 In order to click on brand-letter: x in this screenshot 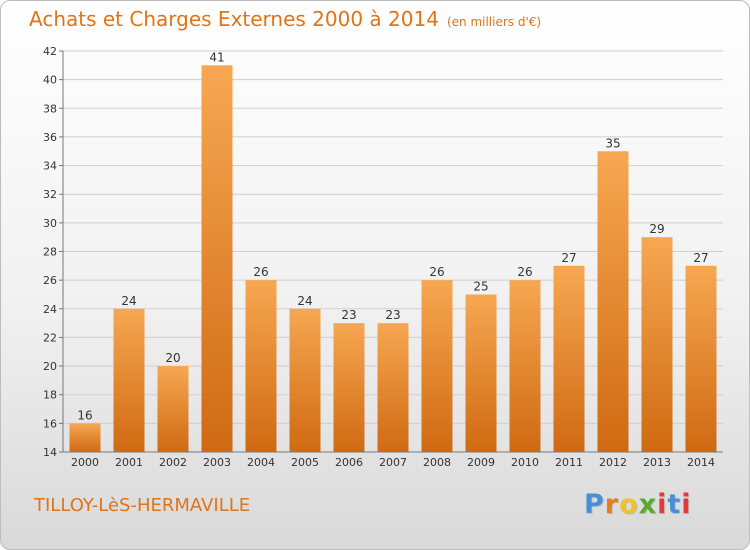, I will do `click(648, 504)`.